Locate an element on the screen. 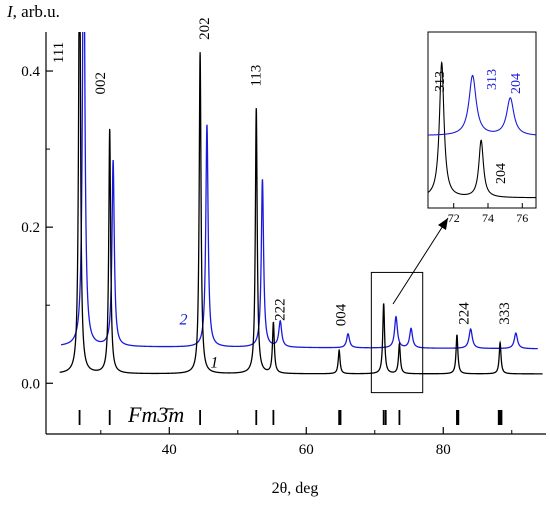  y-axis-label-symbol: I is located at coordinates (10, 11).